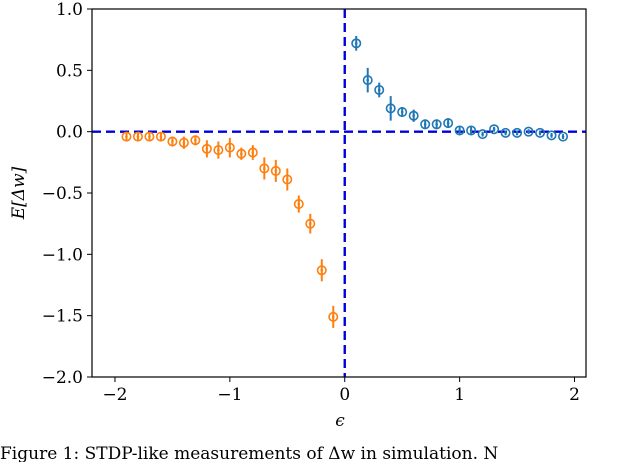  I want to click on y-tick-label: −1.0, so click(62, 255).